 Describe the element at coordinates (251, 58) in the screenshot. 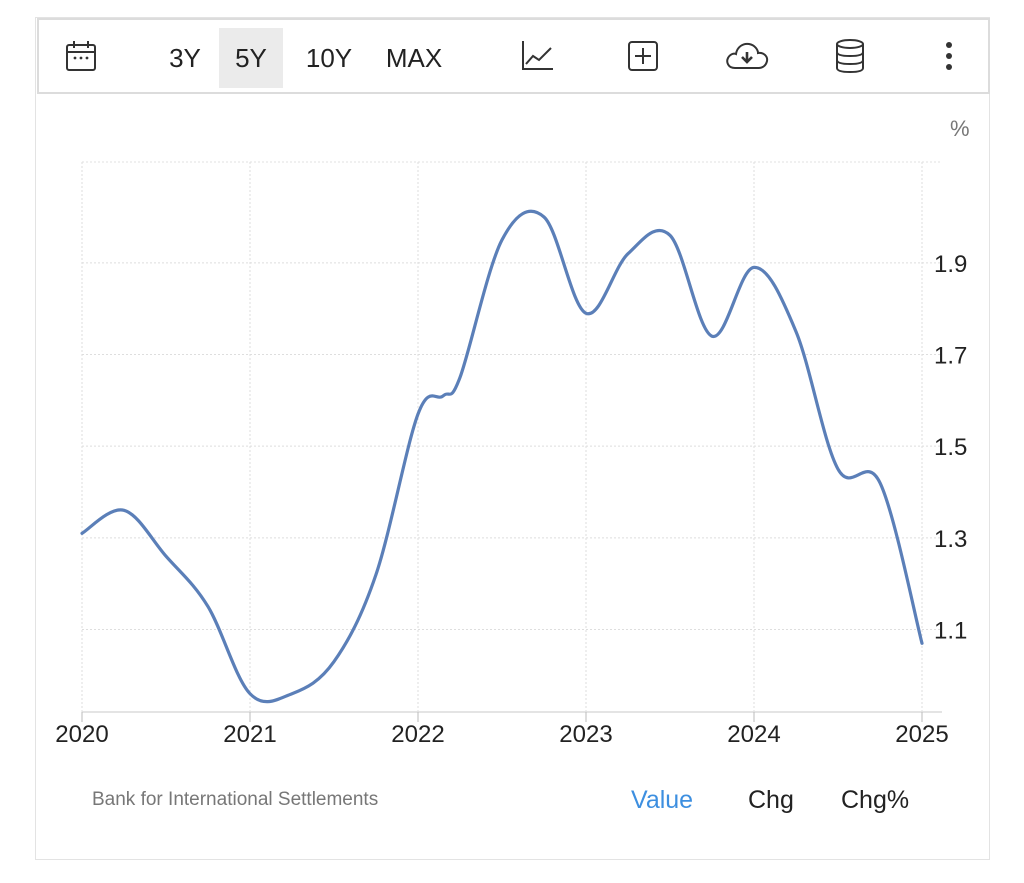

I see `range-button-5y: 5Y` at that location.